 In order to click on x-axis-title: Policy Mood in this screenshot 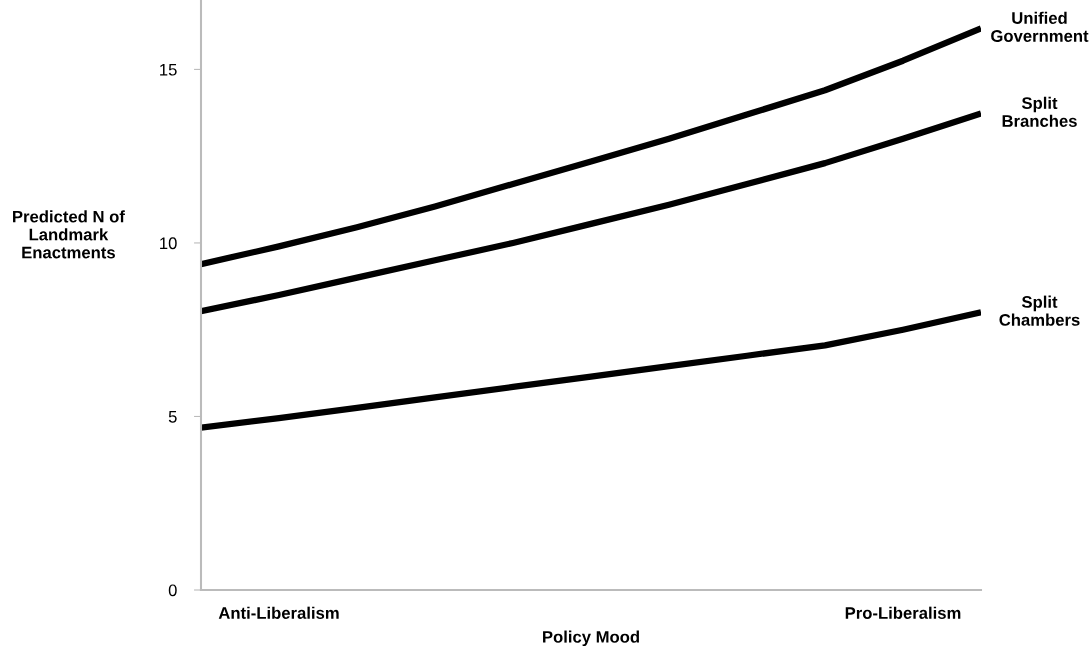, I will do `click(591, 638)`.